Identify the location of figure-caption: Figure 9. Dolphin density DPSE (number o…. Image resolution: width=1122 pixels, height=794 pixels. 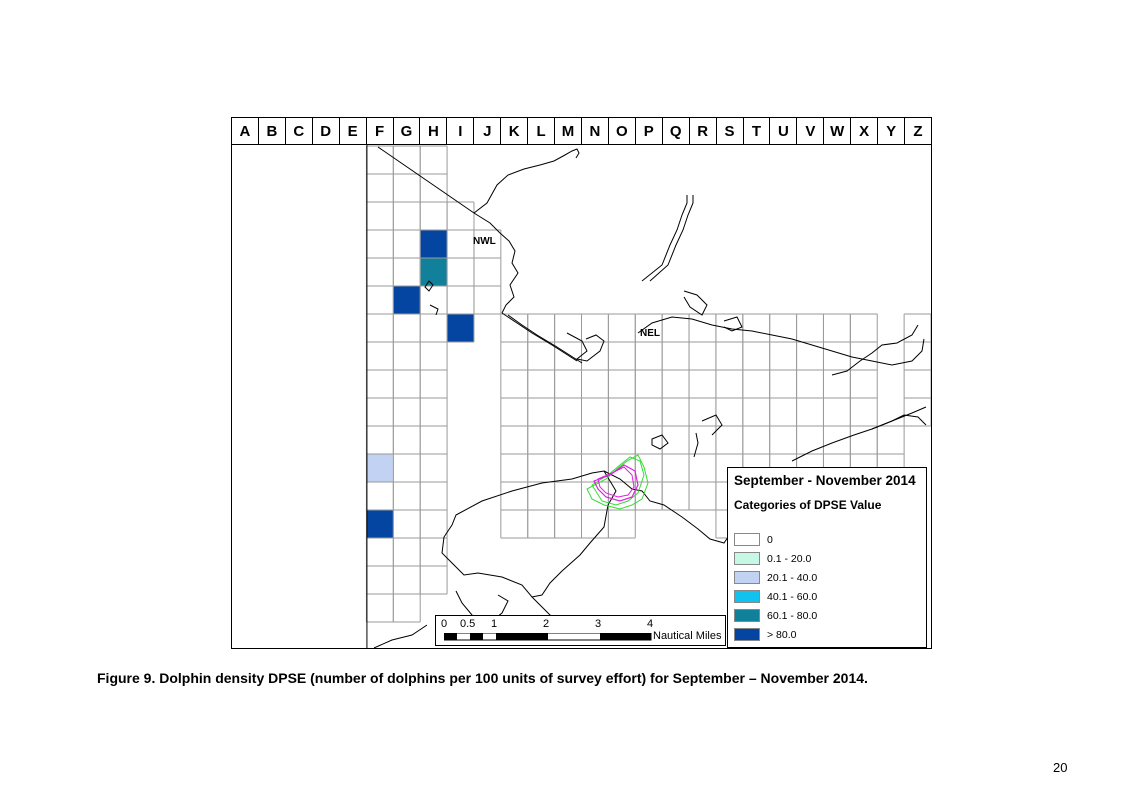
(482, 678).